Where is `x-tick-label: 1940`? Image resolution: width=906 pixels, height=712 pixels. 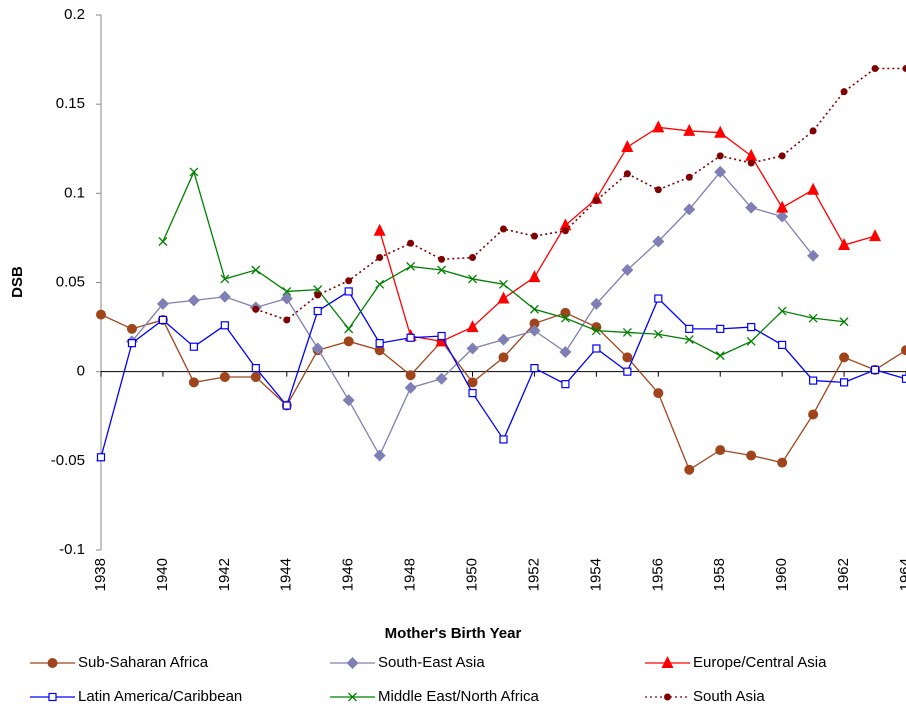 x-tick-label: 1940 is located at coordinates (162, 574).